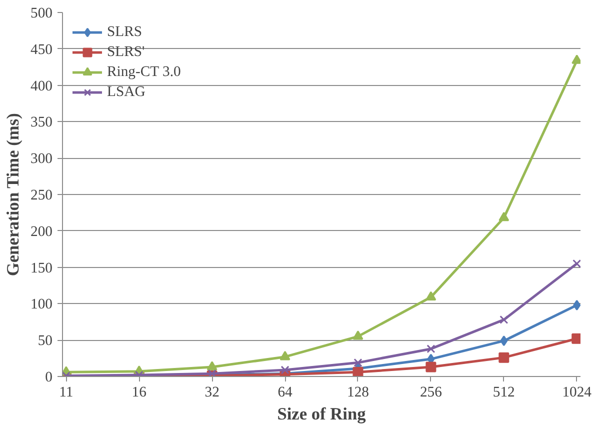 The height and width of the screenshot is (428, 602). Describe the element at coordinates (41, 159) in the screenshot. I see `y-tick-label: 300` at that location.